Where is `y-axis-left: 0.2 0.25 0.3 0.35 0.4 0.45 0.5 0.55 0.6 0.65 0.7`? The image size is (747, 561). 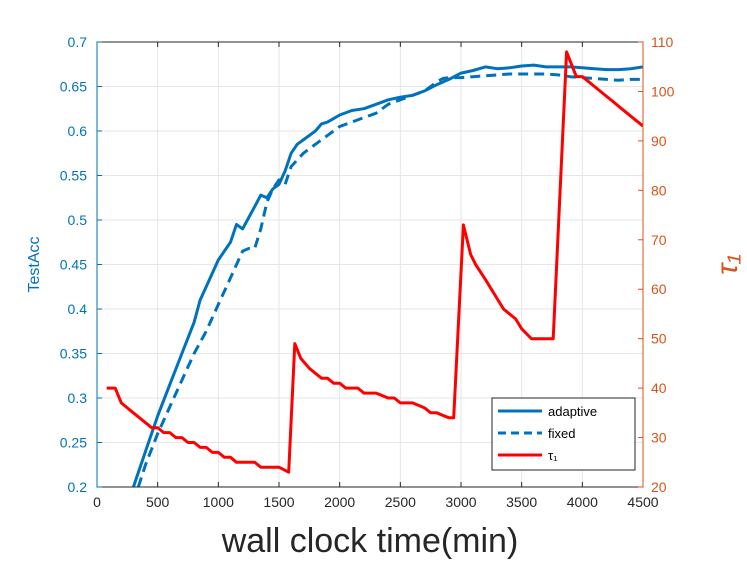
y-axis-left: 0.2 0.25 0.3 0.35 0.4 0.45 0.5 0.55 0.6 0.65 0.7 is located at coordinates (81, 264).